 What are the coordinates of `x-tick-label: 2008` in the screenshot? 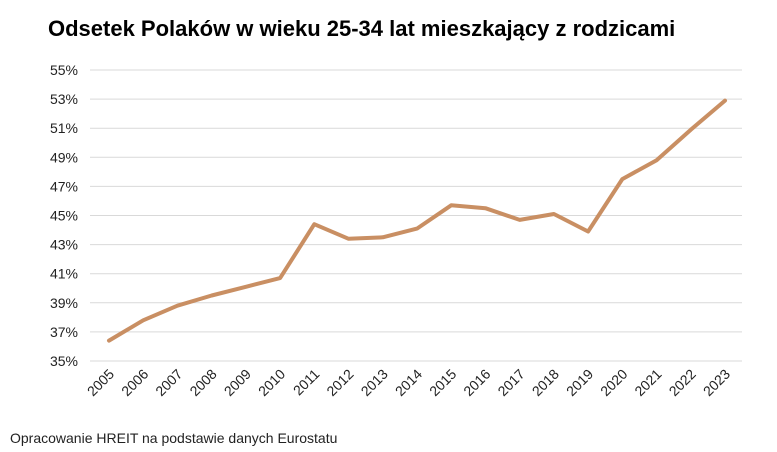 It's located at (202, 382).